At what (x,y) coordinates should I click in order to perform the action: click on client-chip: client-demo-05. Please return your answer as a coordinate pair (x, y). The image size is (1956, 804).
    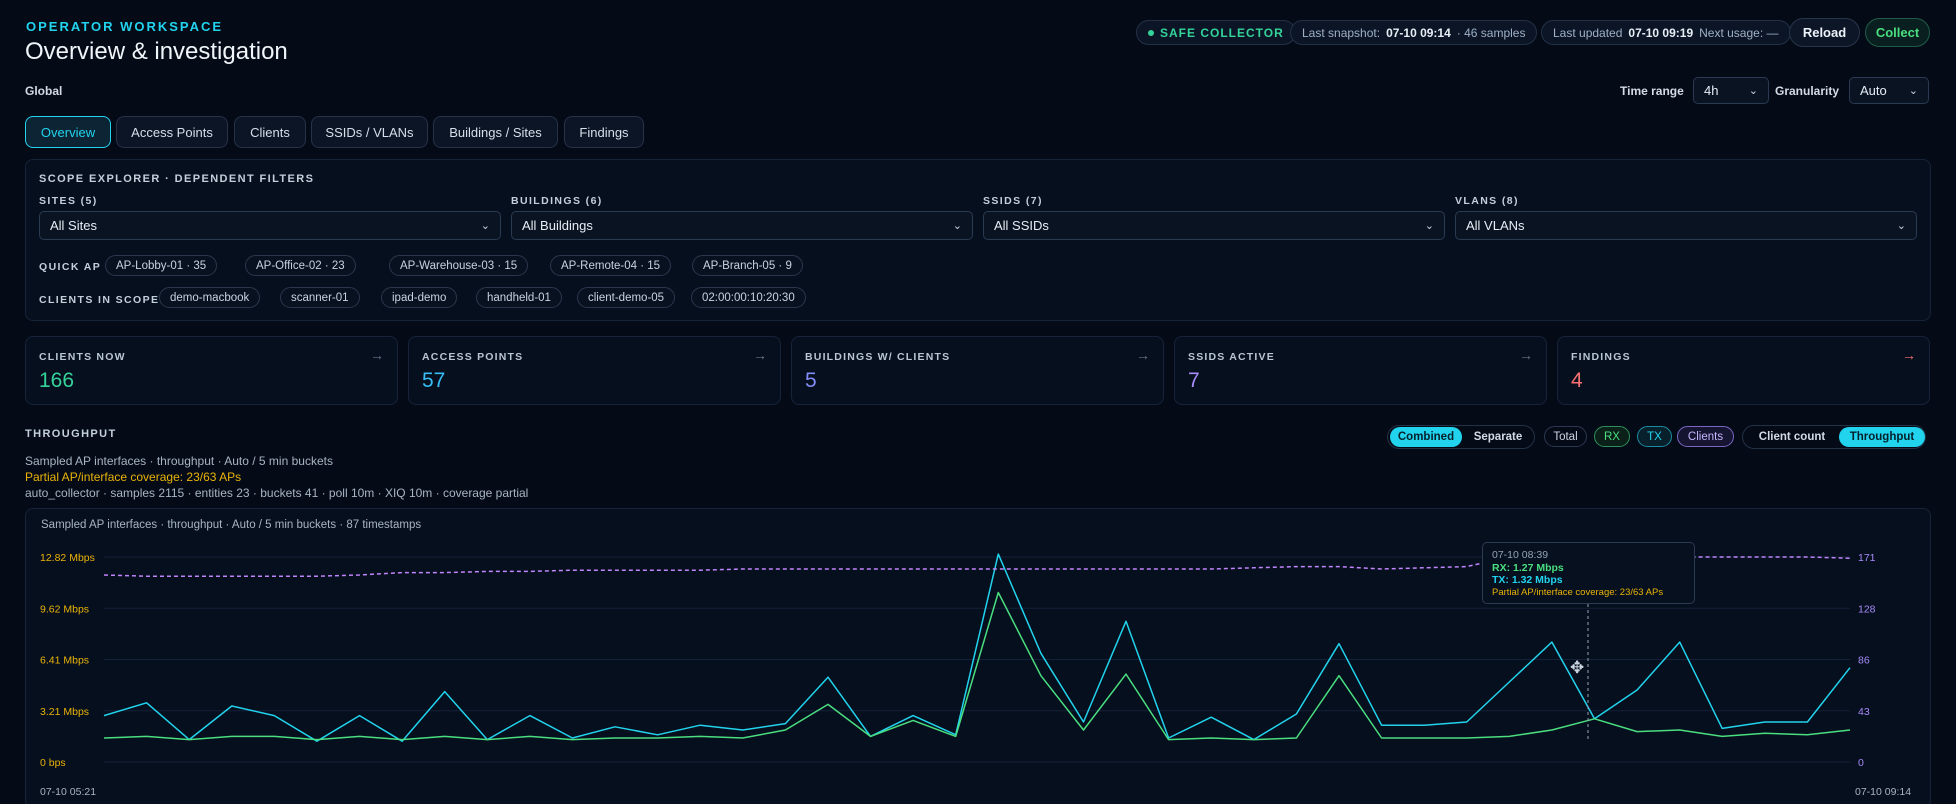
    Looking at the image, I should click on (626, 297).